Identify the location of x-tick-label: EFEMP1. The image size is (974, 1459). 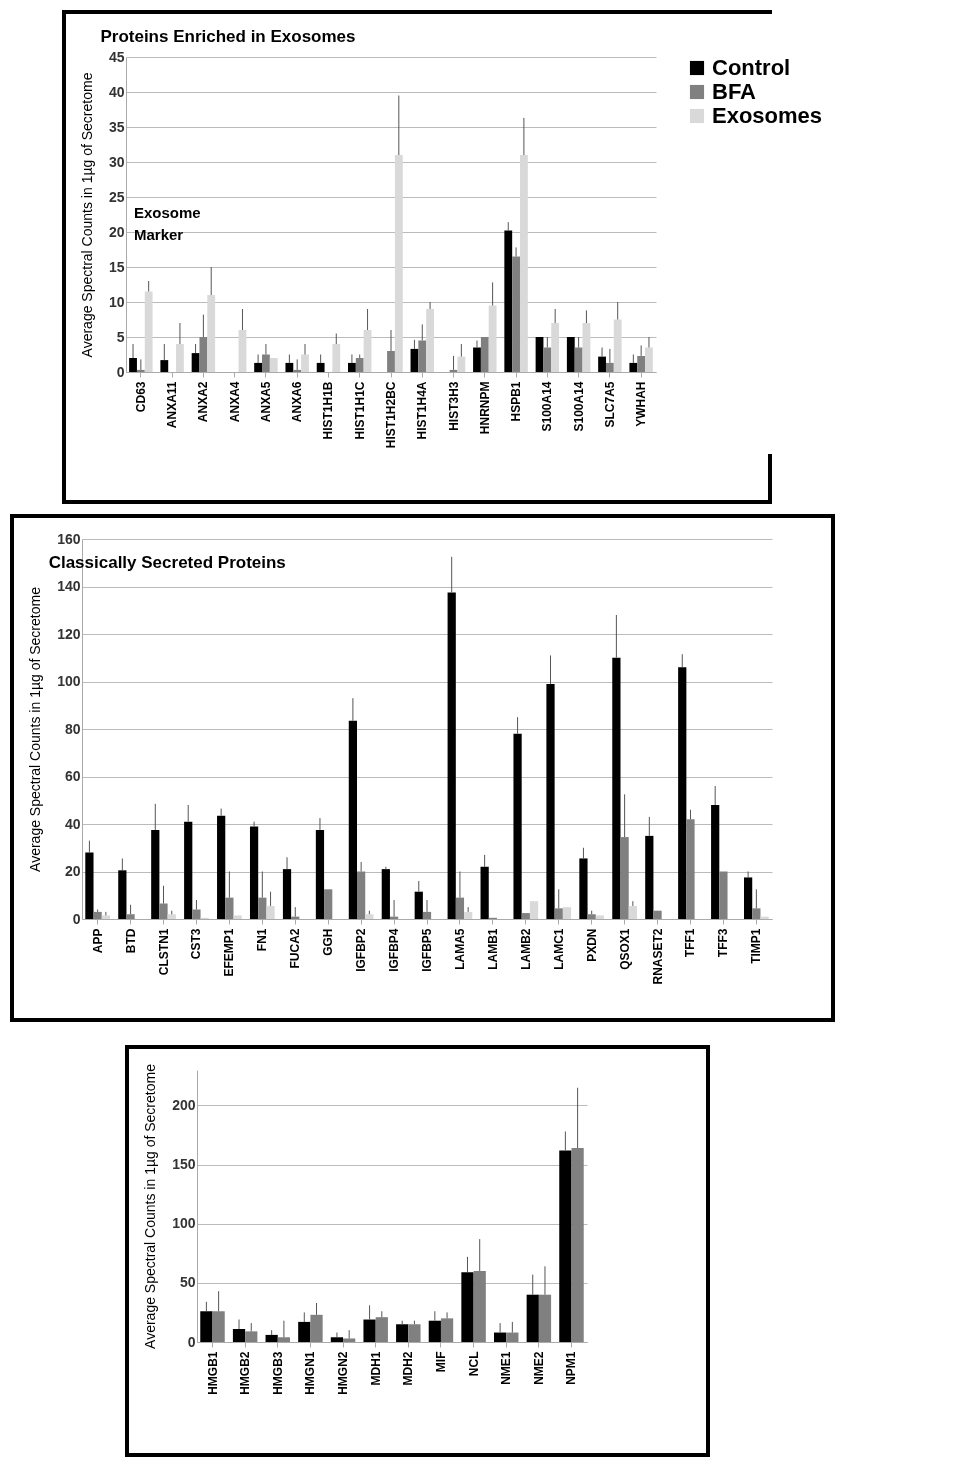
(229, 952).